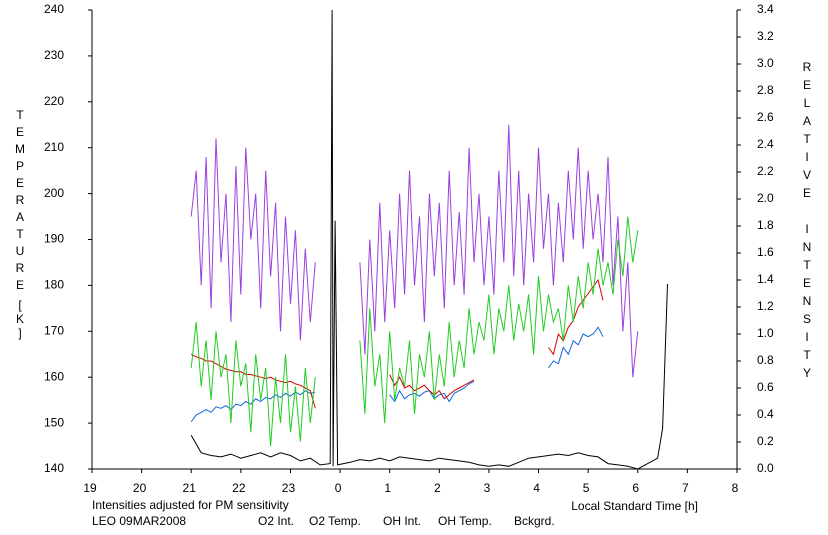 This screenshot has height=535, width=828. I want to click on y2-tick-label: 1.6, so click(765, 252).